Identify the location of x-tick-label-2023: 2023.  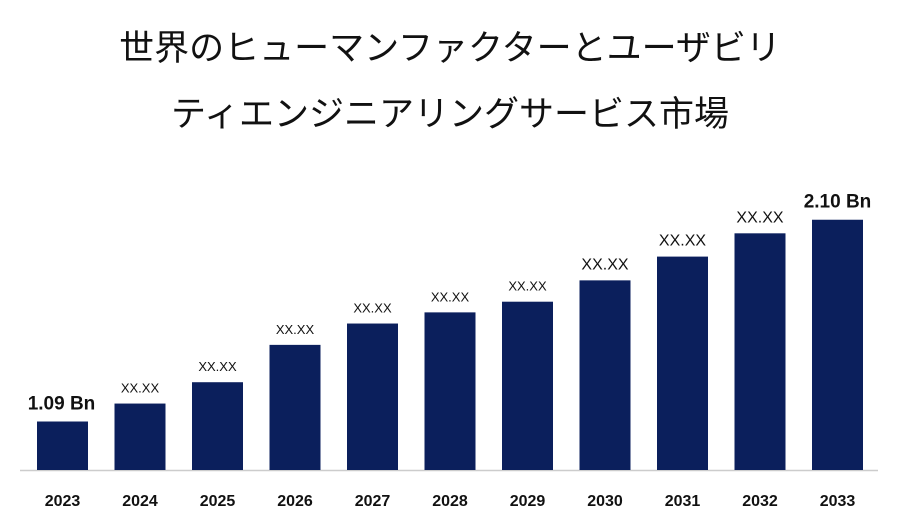
(63, 501).